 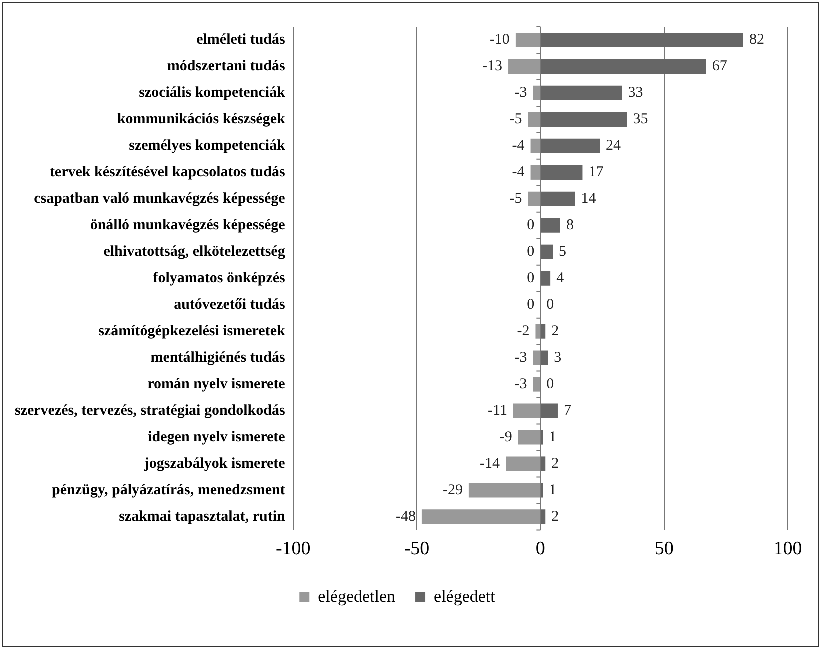 What do you see at coordinates (160, 199) in the screenshot?
I see `y-tick-label: csapatban való munkavégzés képessége` at bounding box center [160, 199].